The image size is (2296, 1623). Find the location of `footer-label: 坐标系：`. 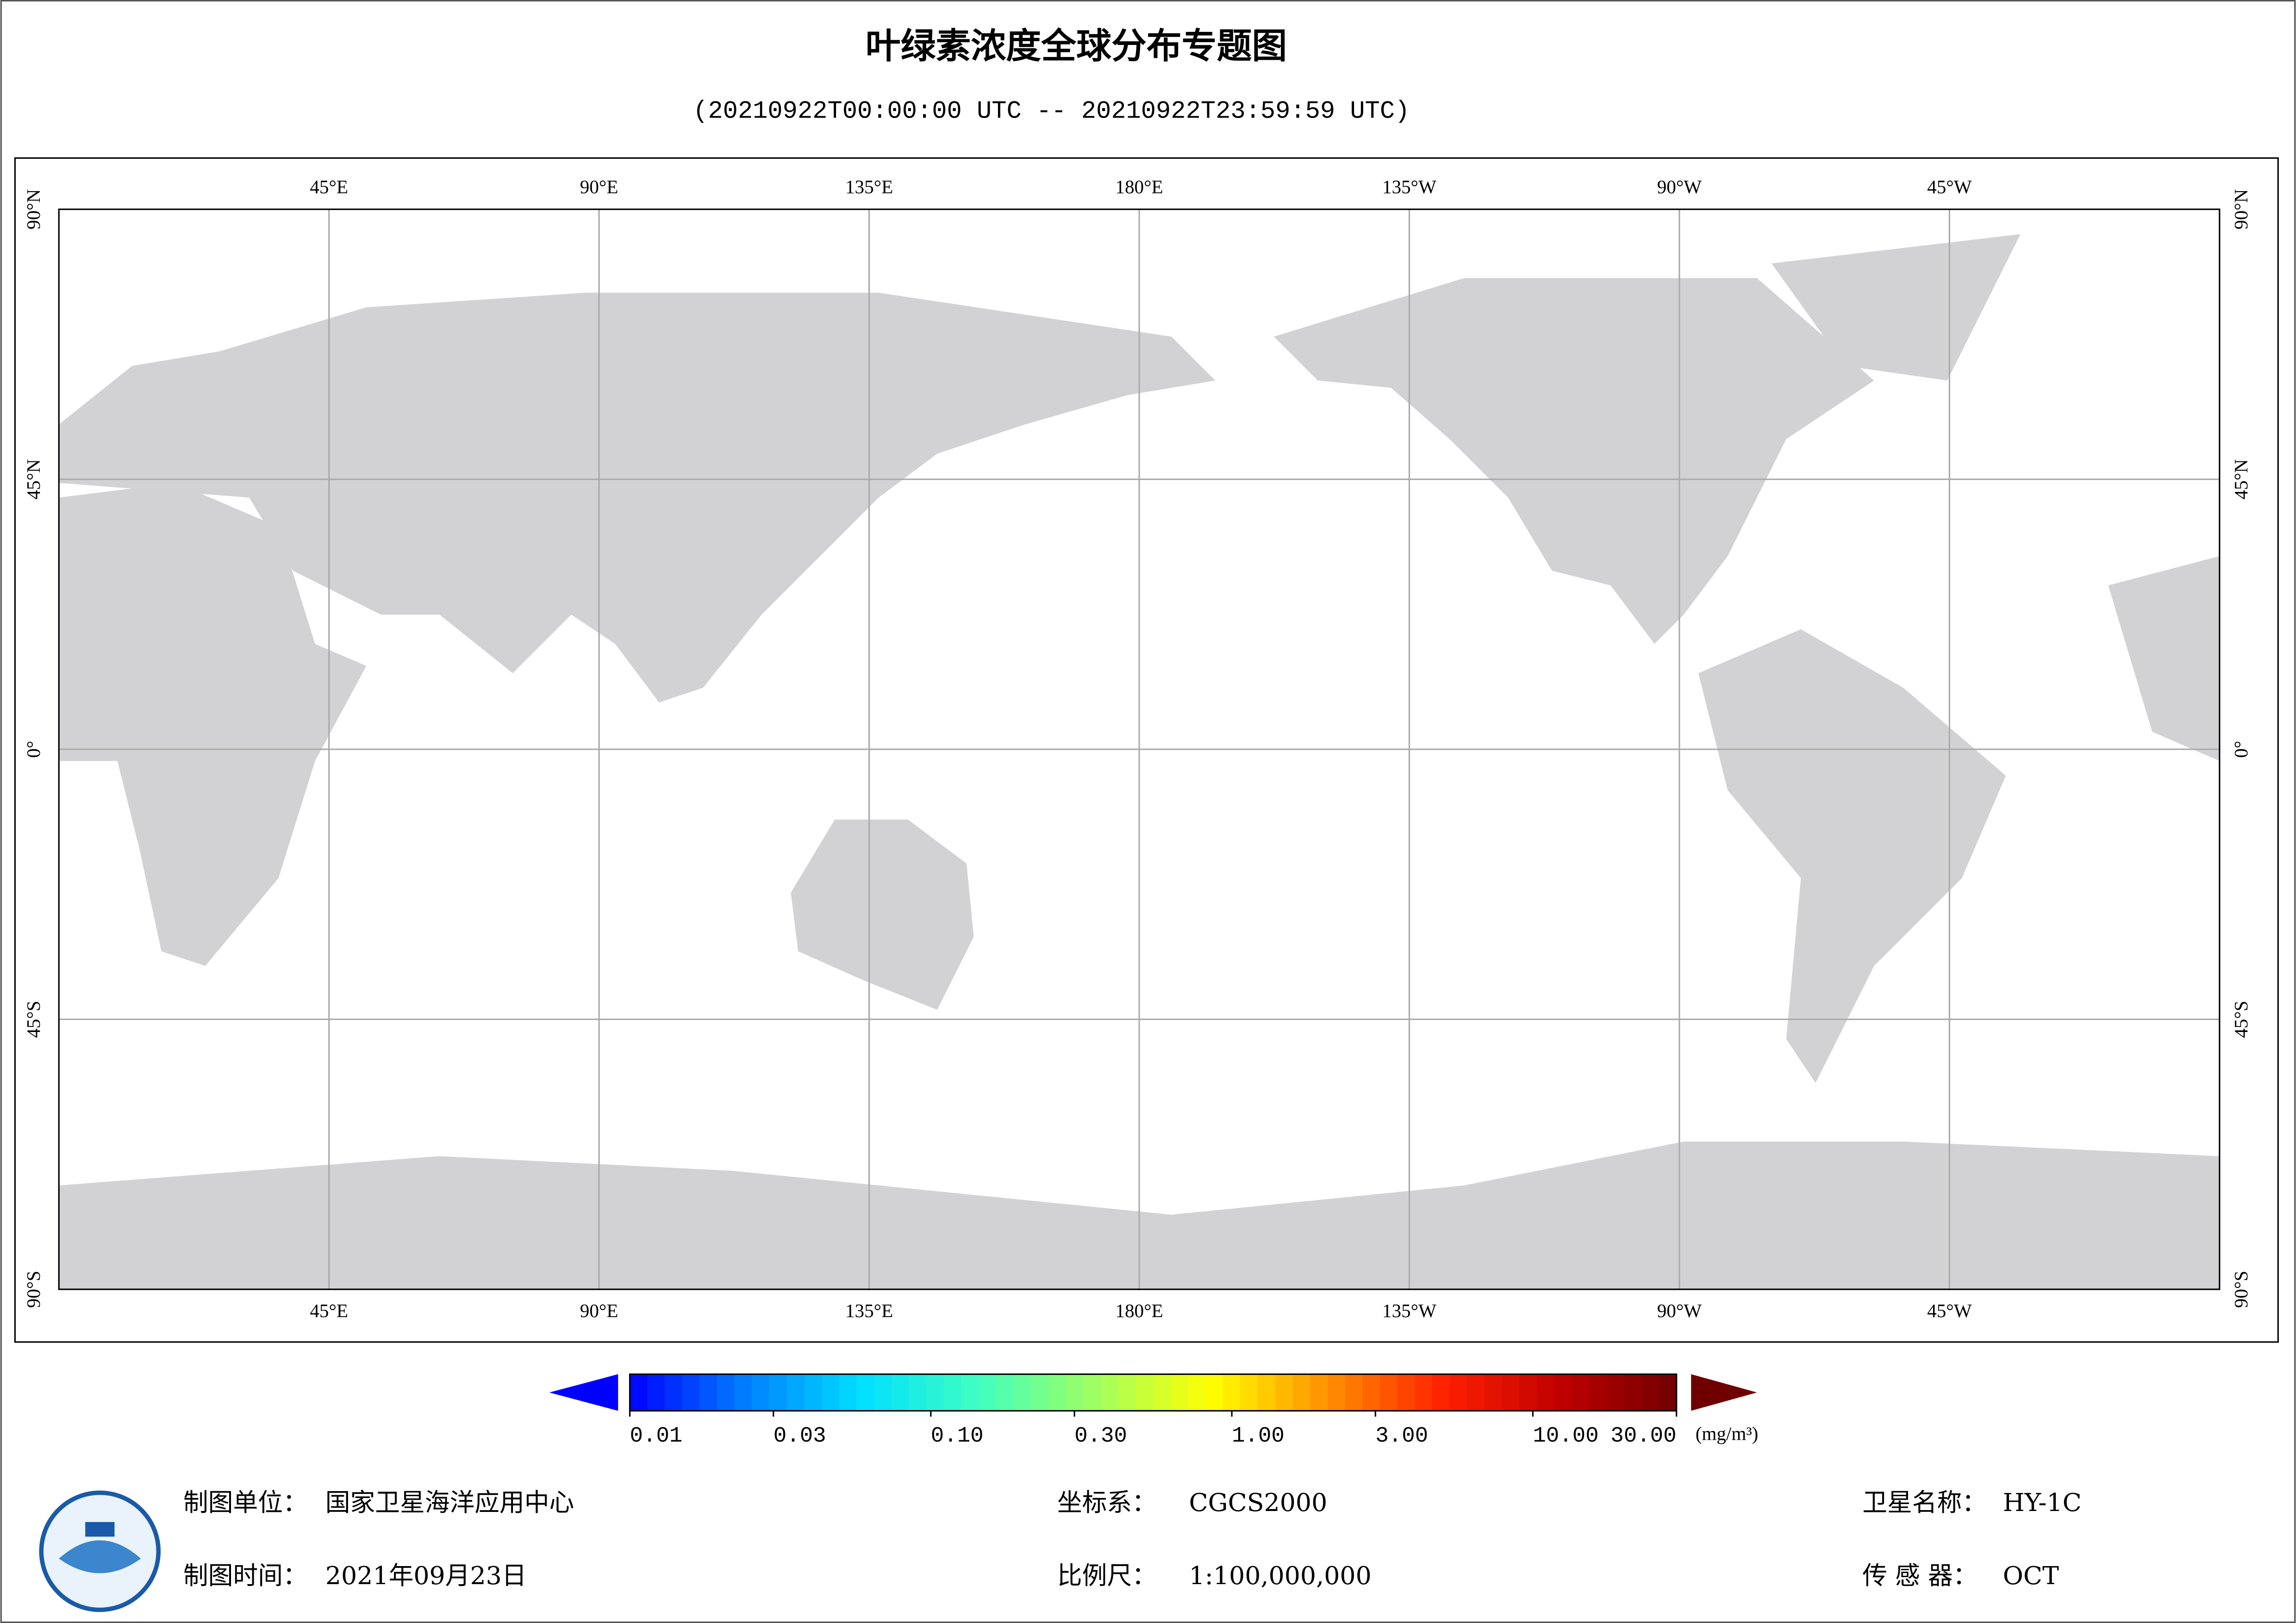

footer-label: 坐标系： is located at coordinates (1107, 1502).